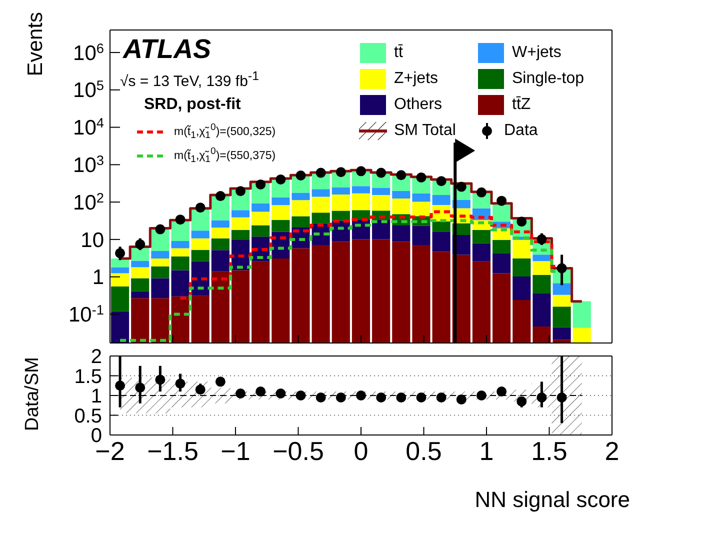 This screenshot has height=539, width=728. Describe the element at coordinates (235, 451) in the screenshot. I see `x-tick-label: −1` at that location.